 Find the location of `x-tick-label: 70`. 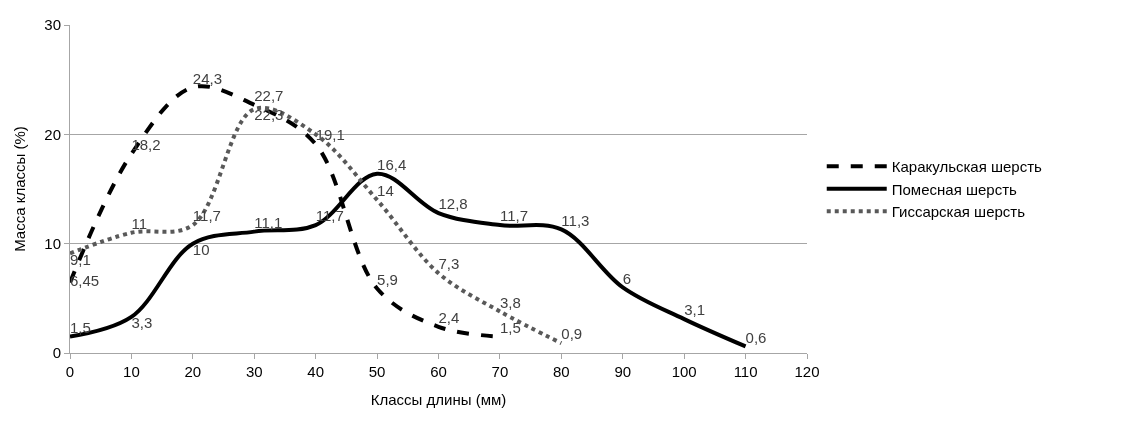

x-tick-label: 70 is located at coordinates (500, 371).